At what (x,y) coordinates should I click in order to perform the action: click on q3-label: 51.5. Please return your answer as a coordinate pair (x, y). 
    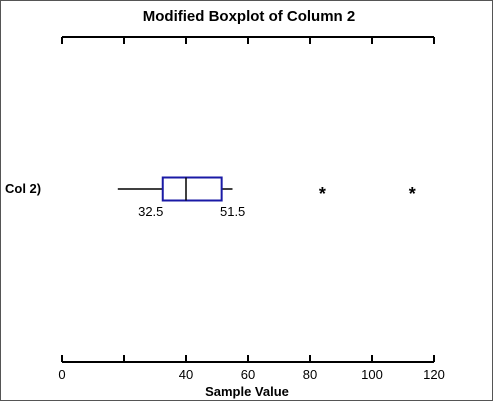
    Looking at the image, I should click on (232, 211).